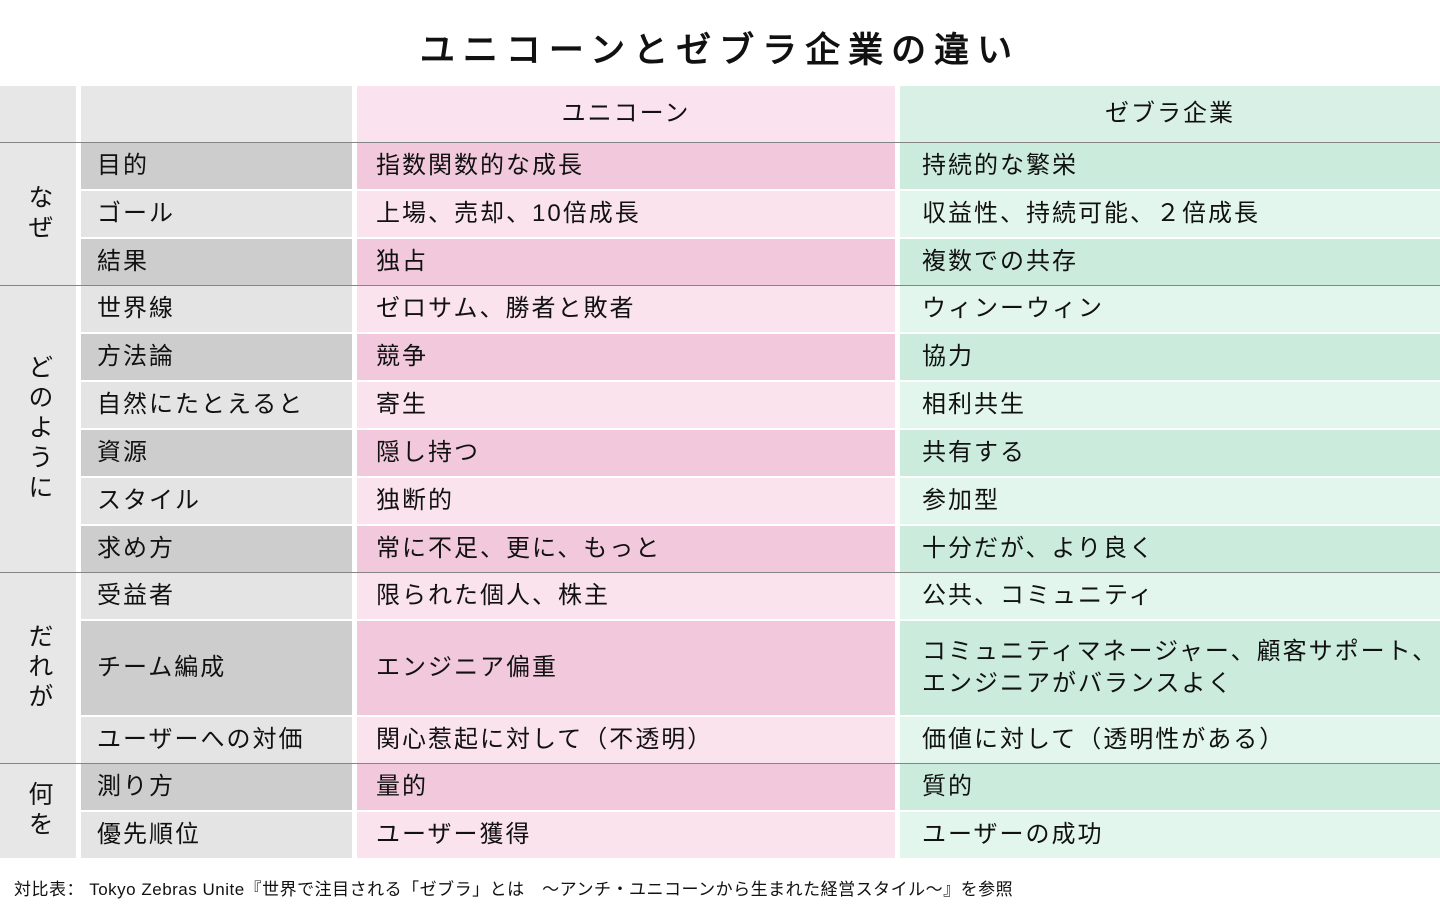 This screenshot has width=1440, height=905. I want to click on zebra-cell: 複数での共存, so click(1170, 262).